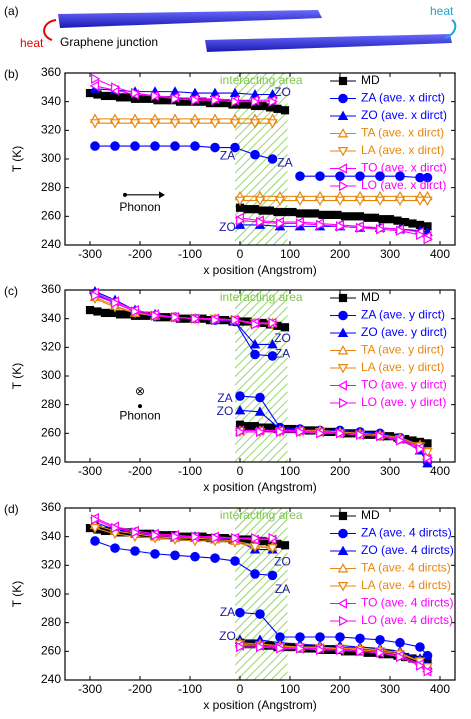  I want to click on arrow-head, so click(162, 195).